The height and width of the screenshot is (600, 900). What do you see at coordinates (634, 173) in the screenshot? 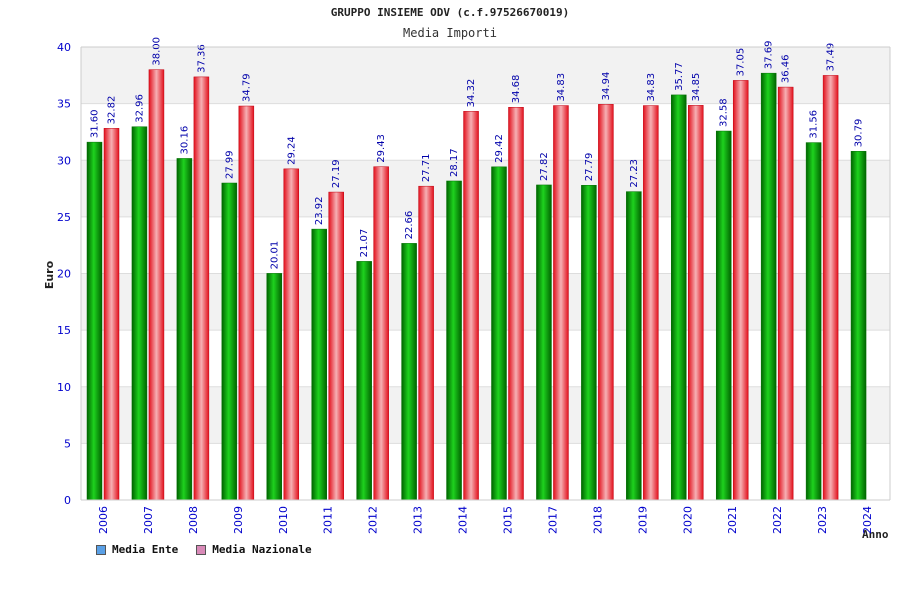
I see `data-label: 27.23` at bounding box center [634, 173].